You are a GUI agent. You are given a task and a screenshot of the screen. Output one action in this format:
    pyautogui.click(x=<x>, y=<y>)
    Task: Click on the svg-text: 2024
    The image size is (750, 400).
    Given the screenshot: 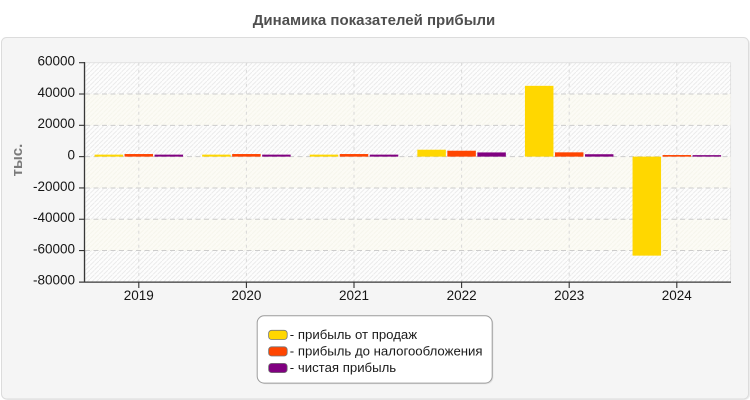 What is the action you would take?
    pyautogui.click(x=677, y=295)
    